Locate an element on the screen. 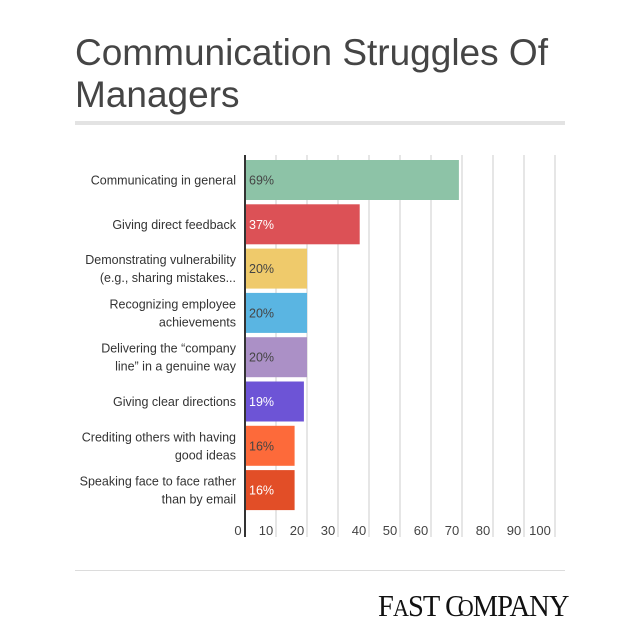 This screenshot has height=640, width=640. x-tick-label: 80 is located at coordinates (483, 530).